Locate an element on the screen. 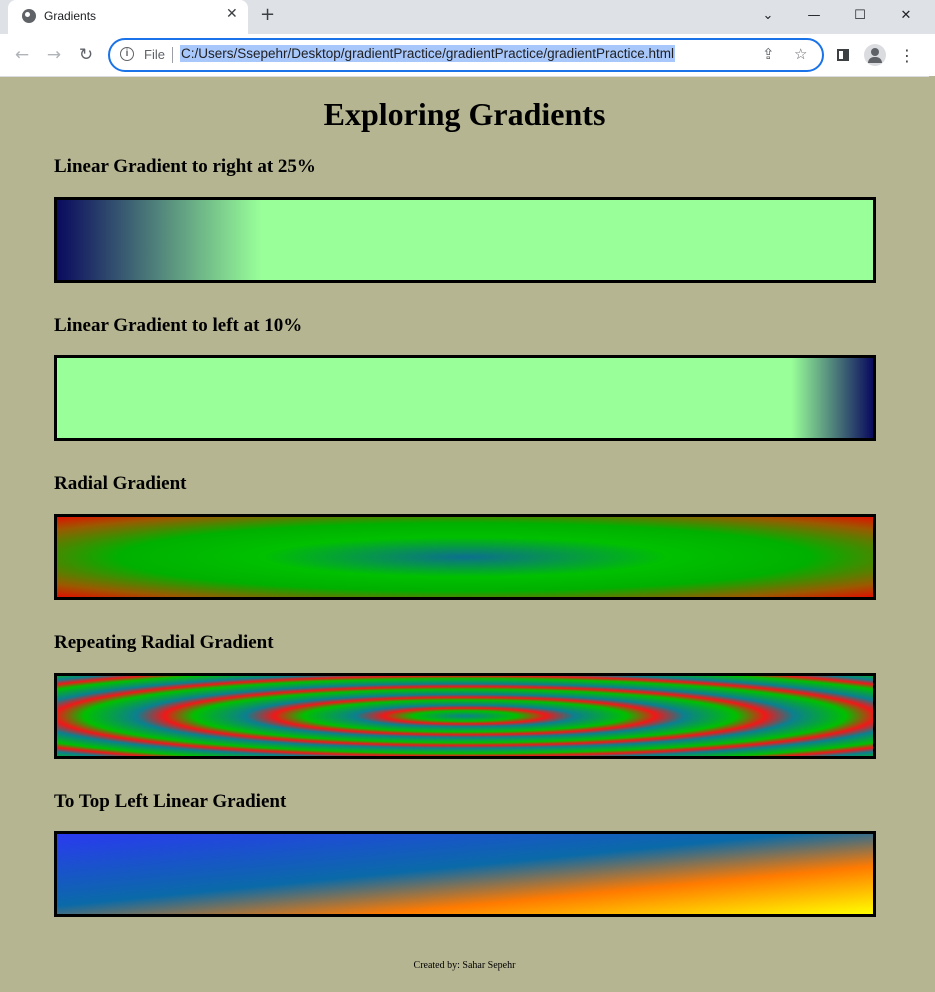 This screenshot has width=935, height=992. page-scrollbar is located at coordinates (932, 534).